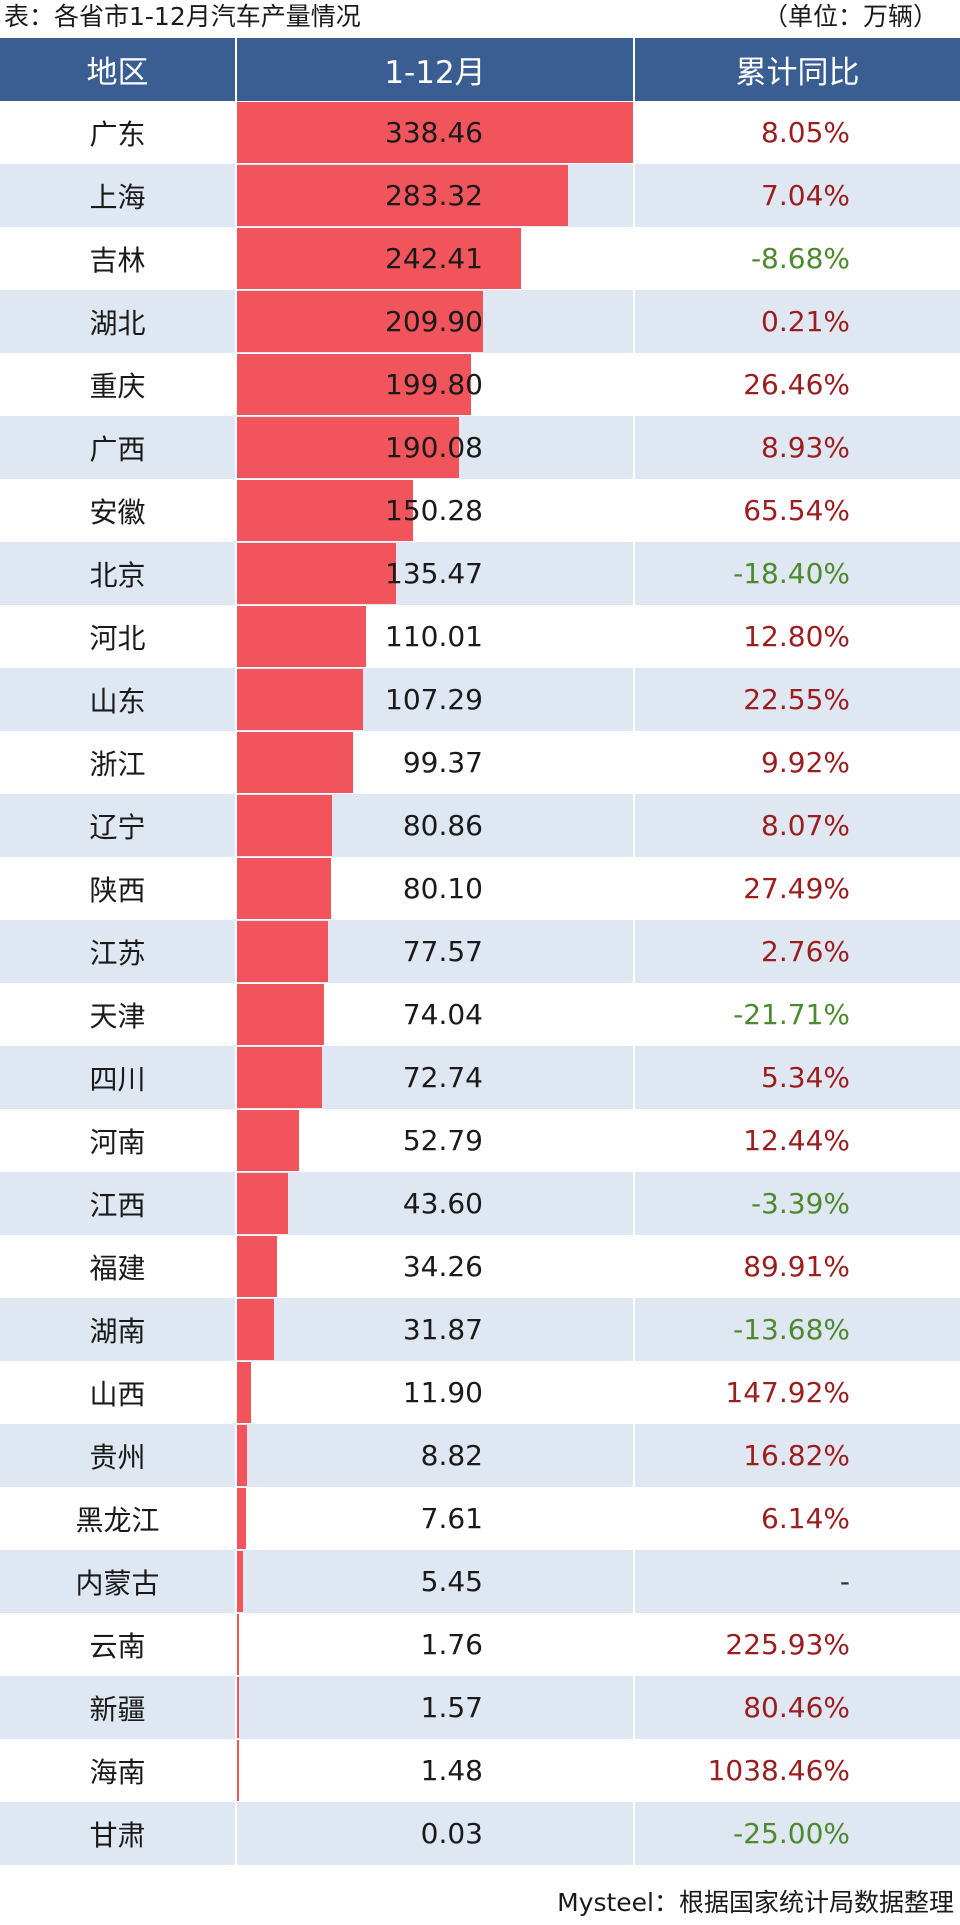 Image resolution: width=960 pixels, height=1925 pixels. What do you see at coordinates (797, 1329) in the screenshot?
I see `yoy-cell: -13.68%` at bounding box center [797, 1329].